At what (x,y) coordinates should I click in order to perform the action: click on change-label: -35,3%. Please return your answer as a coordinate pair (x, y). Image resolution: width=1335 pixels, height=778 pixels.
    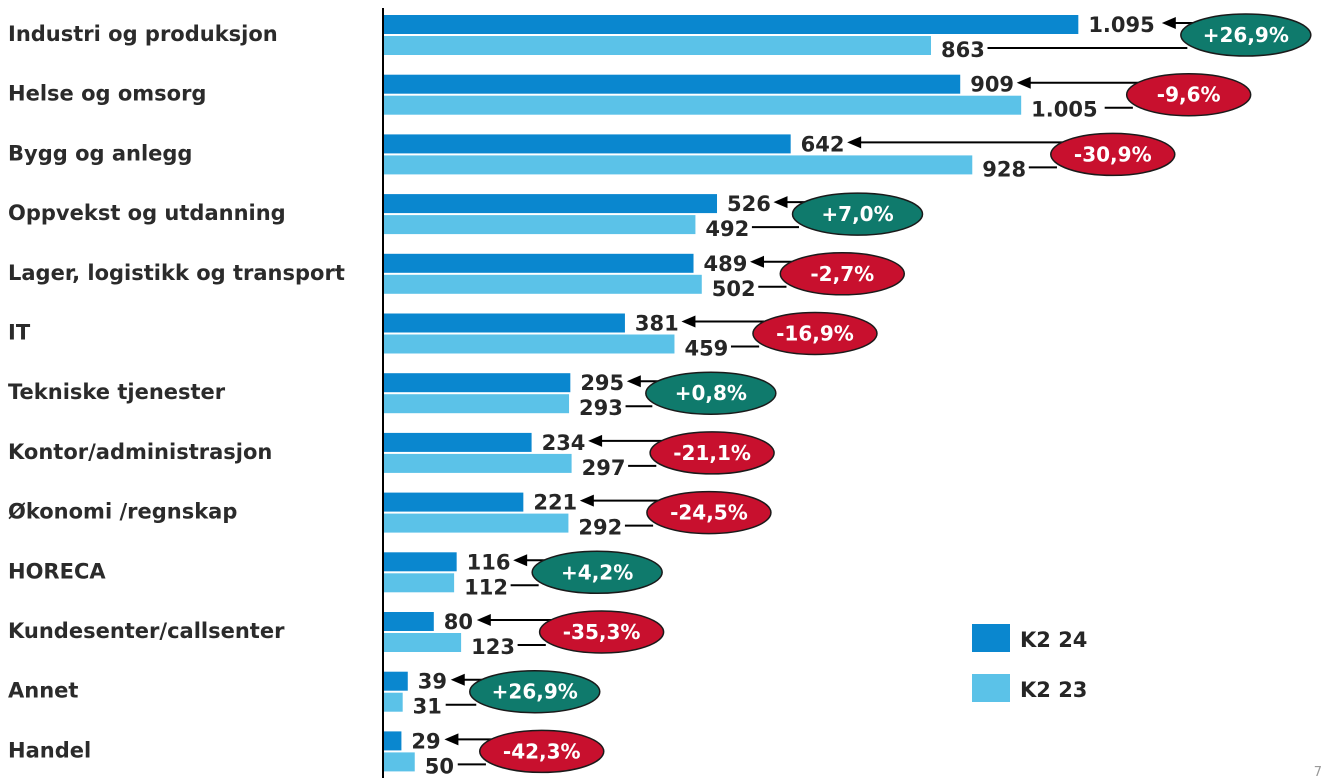
    Looking at the image, I should click on (602, 632).